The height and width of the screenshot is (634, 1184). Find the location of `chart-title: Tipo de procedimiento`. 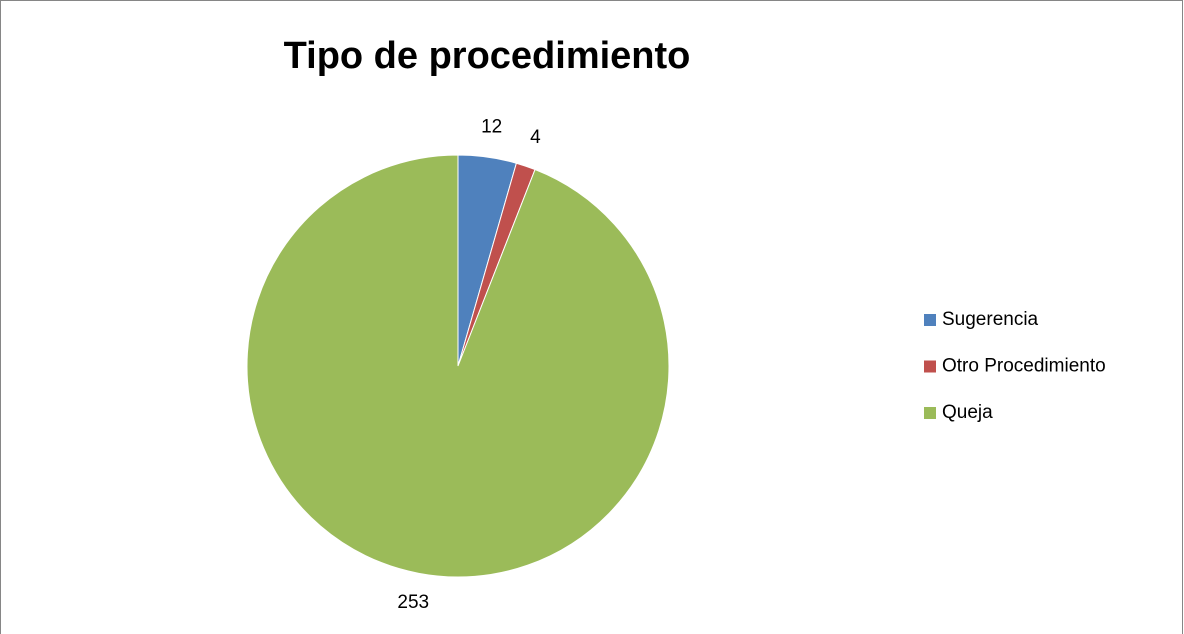

chart-title: Tipo de procedimiento is located at coordinates (487, 56).